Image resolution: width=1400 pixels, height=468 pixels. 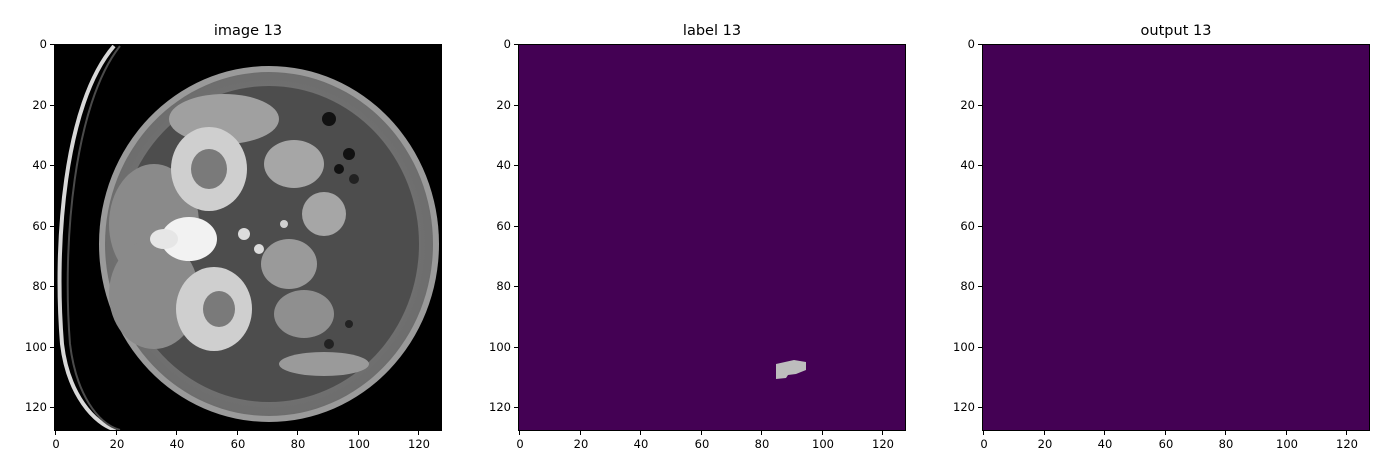 What do you see at coordinates (712, 31) in the screenshot?
I see `panel-title: label 13` at bounding box center [712, 31].